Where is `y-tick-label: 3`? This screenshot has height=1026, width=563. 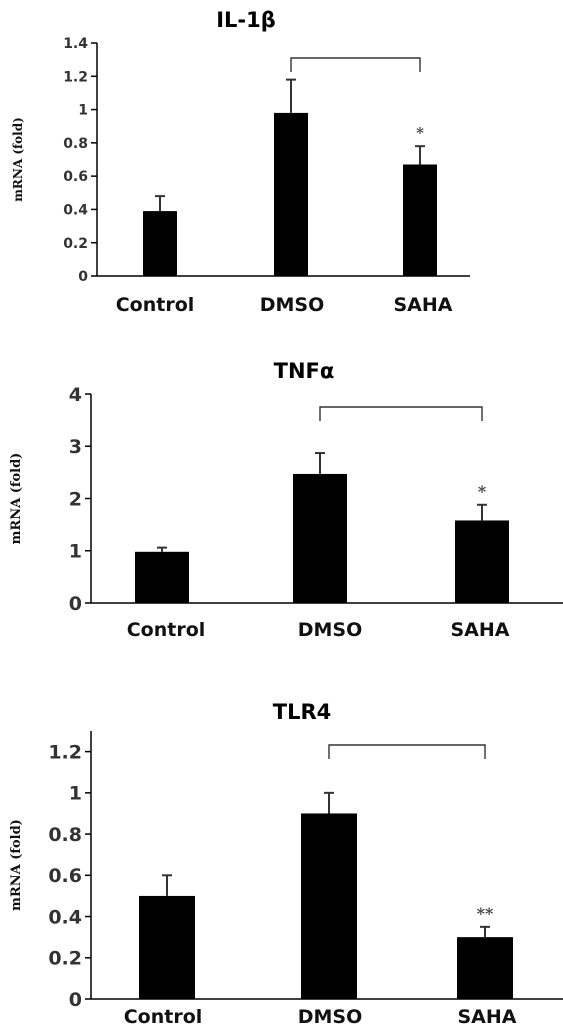 y-tick-label: 3 is located at coordinates (75, 447).